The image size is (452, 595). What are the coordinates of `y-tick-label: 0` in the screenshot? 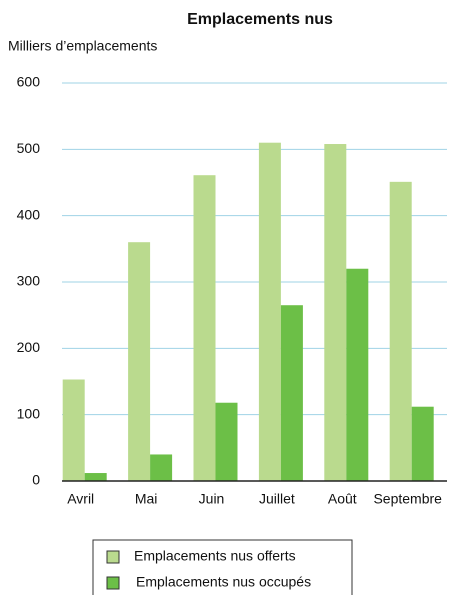 It's located at (36, 480).